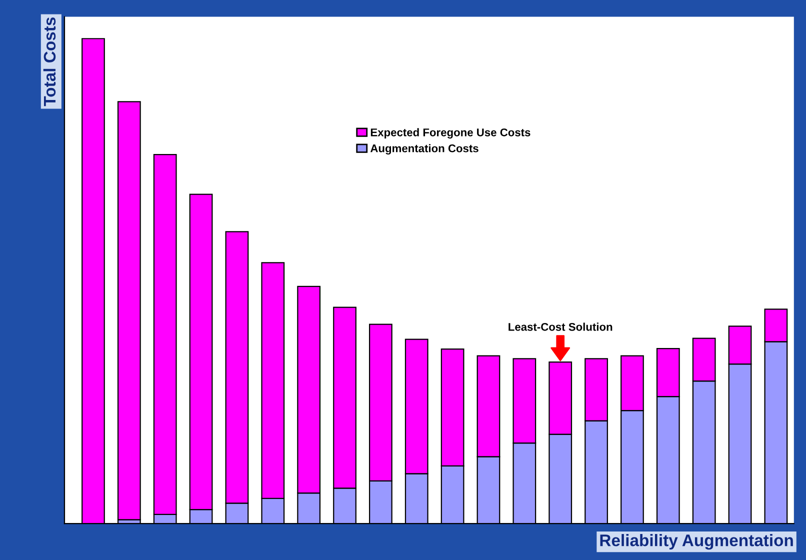  I want to click on bar, so click(129, 310).